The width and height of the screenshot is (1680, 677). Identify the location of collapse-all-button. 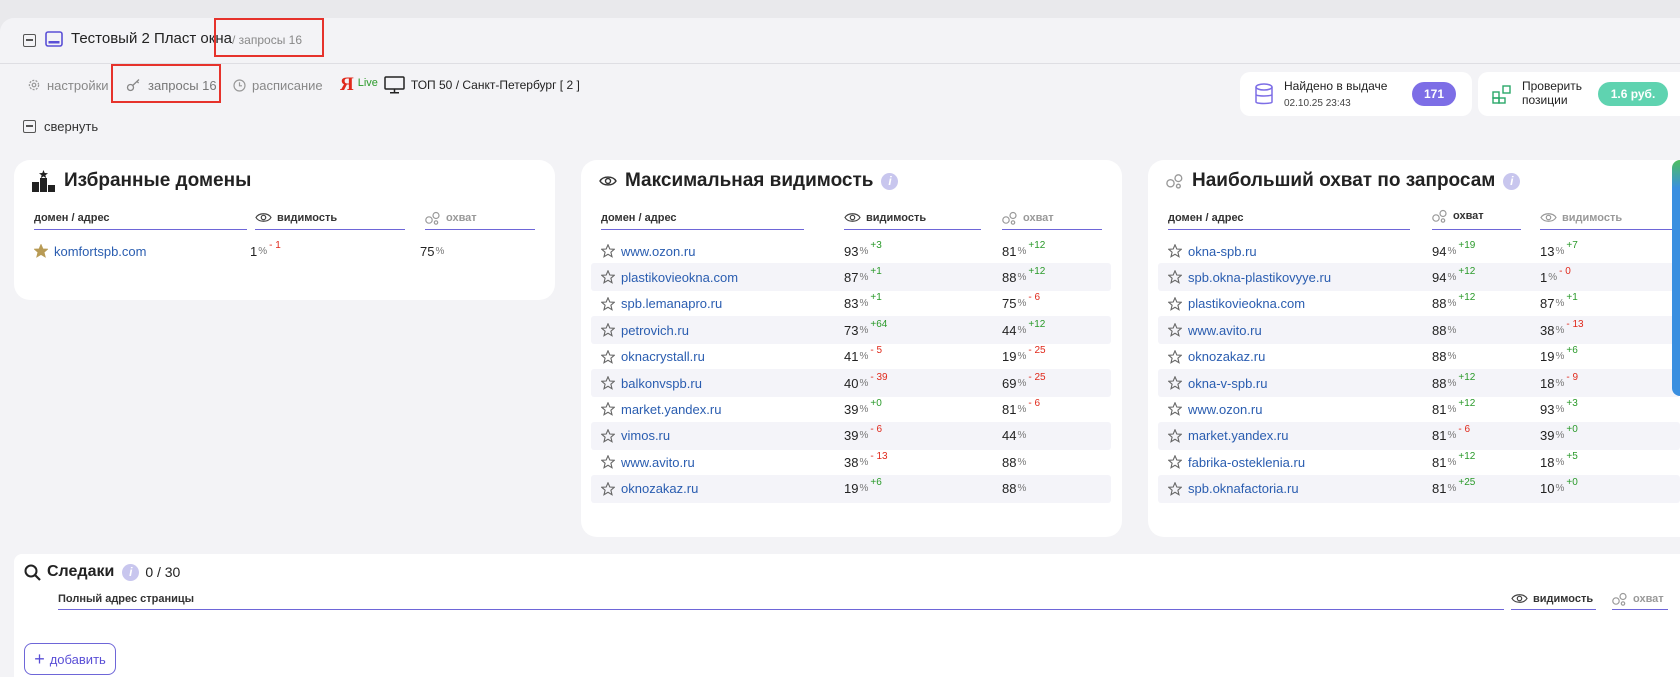
(29, 126).